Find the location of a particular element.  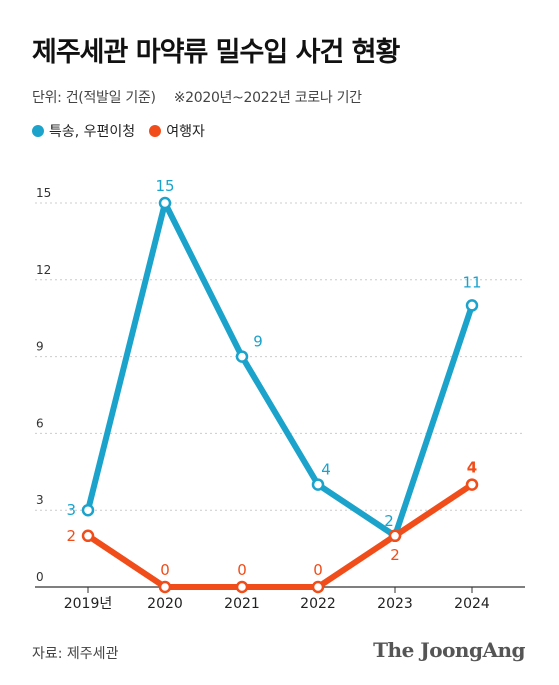

series-2-line is located at coordinates (280, 535).